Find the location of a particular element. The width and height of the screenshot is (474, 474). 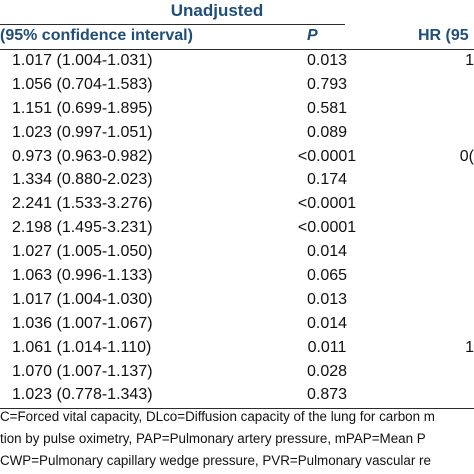

ci-cell: 2.241 (1.533-3.276) is located at coordinates (82, 204).